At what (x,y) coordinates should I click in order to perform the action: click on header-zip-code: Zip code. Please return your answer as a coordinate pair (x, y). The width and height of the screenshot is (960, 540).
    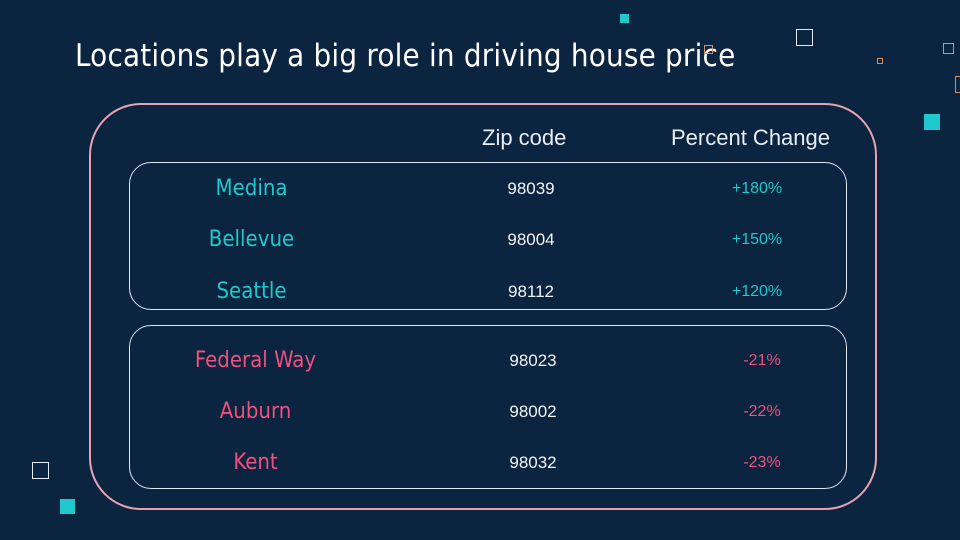
    Looking at the image, I should click on (524, 137).